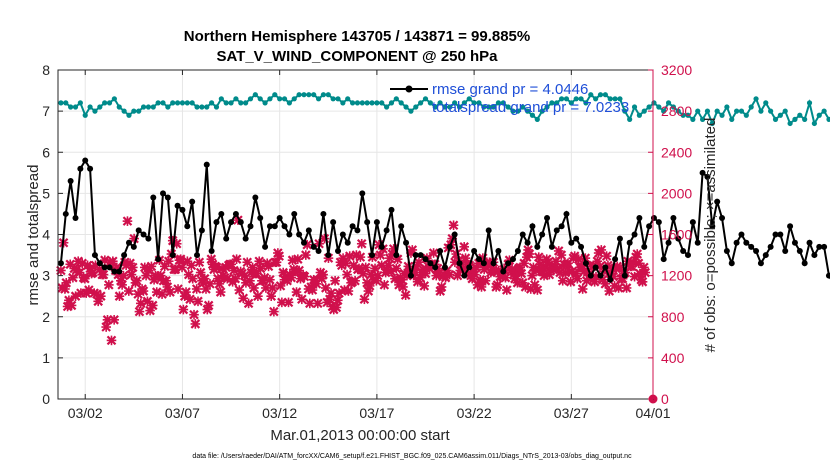 The height and width of the screenshot is (470, 830). What do you see at coordinates (673, 358) in the screenshot?
I see `y-right-tick-label: 400` at bounding box center [673, 358].